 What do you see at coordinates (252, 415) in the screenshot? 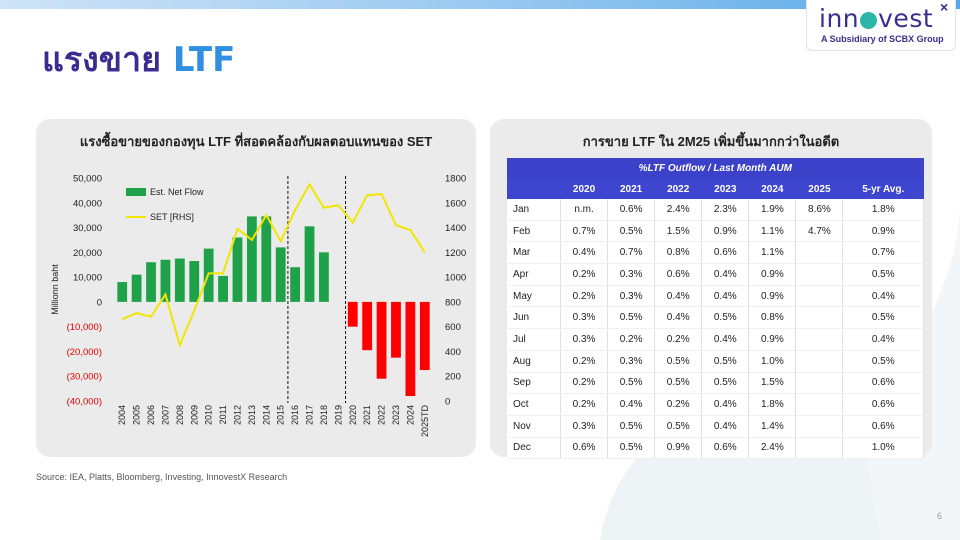
I see `x-tick-label: 2013` at bounding box center [252, 415].